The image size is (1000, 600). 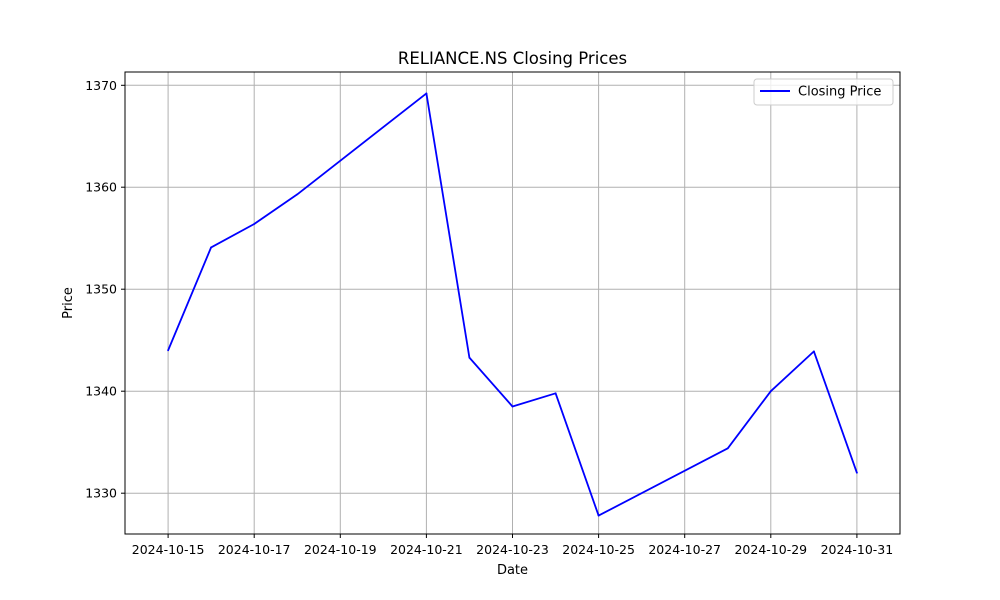 I want to click on x-tick-label: 2024-10-21, so click(x=426, y=549).